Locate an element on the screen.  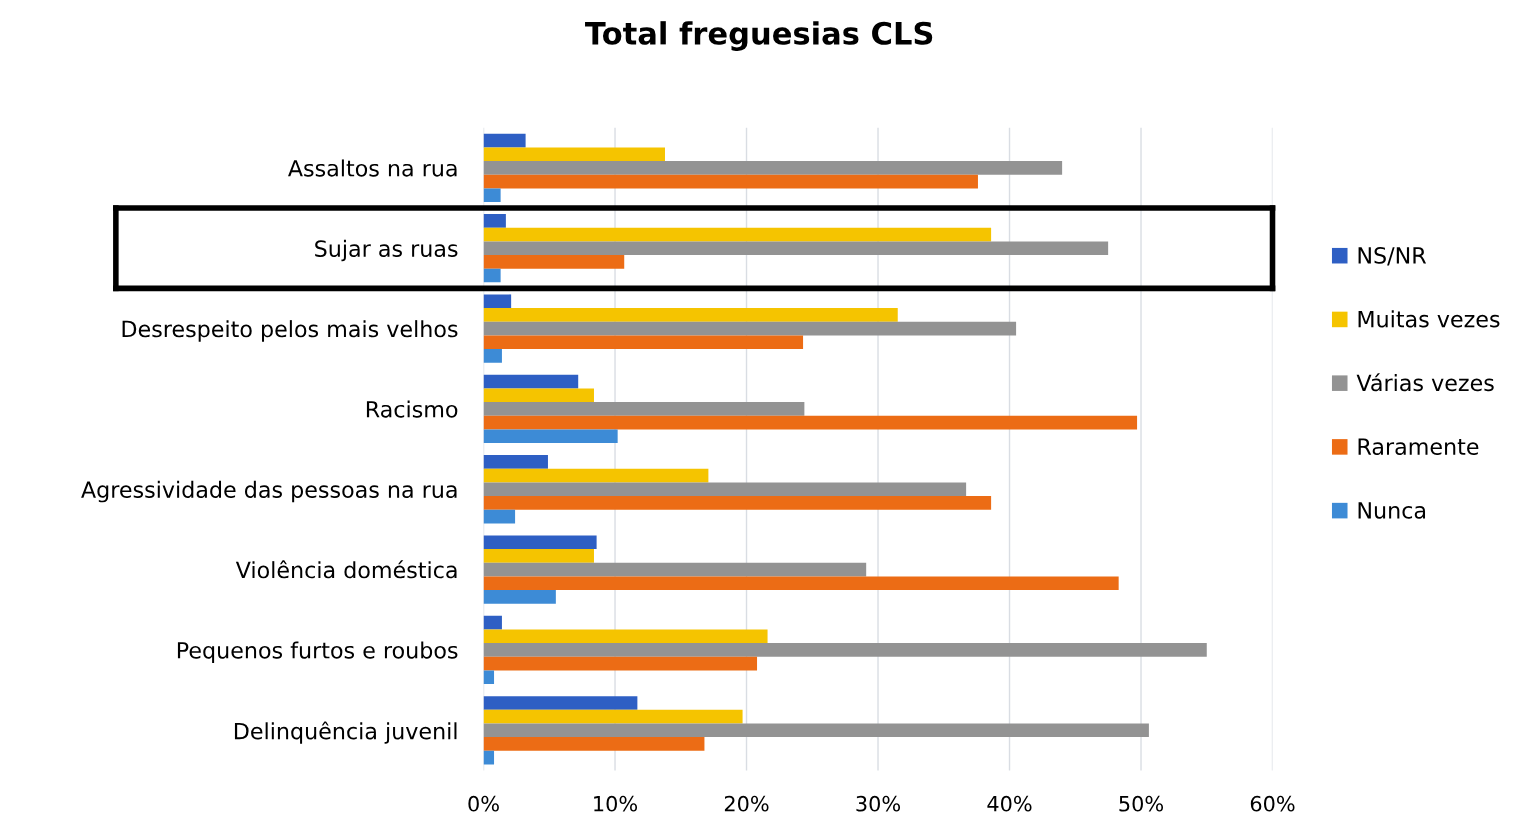
x-tick-label: 30% is located at coordinates (878, 803).